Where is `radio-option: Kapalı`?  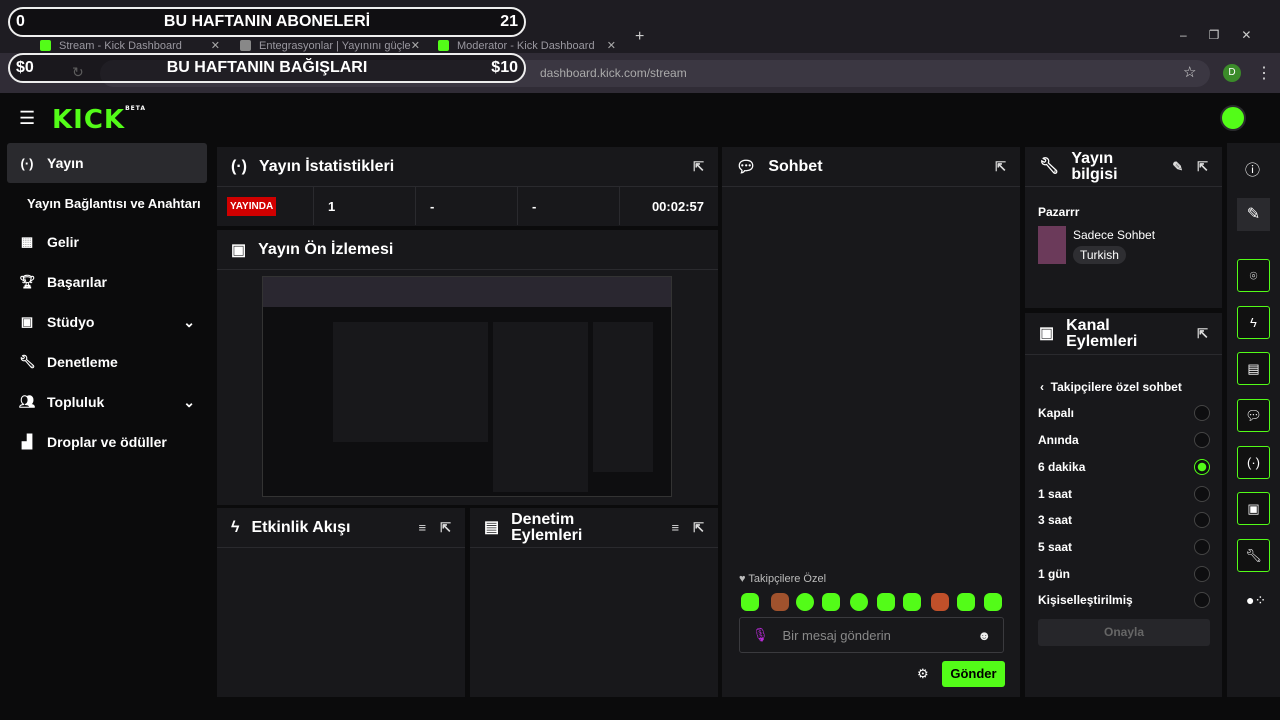 radio-option: Kapalı is located at coordinates (1124, 413).